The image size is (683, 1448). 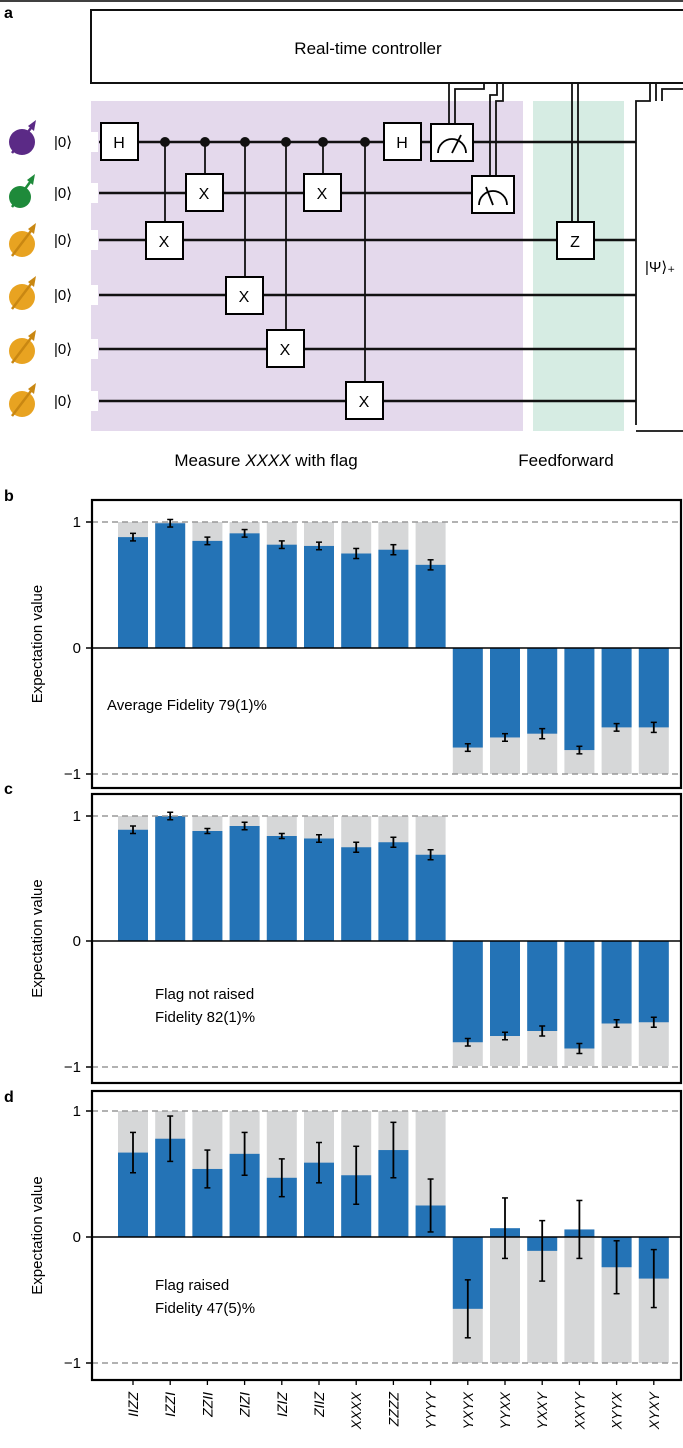 I want to click on gate-x-2: X, so click(x=204, y=192).